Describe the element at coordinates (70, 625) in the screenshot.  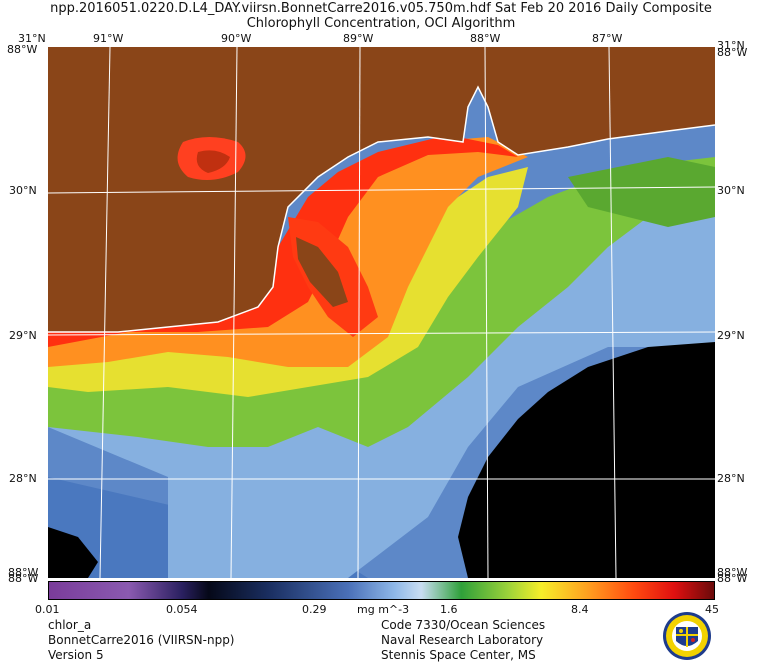
I see `footer-product: chlor_a` at that location.